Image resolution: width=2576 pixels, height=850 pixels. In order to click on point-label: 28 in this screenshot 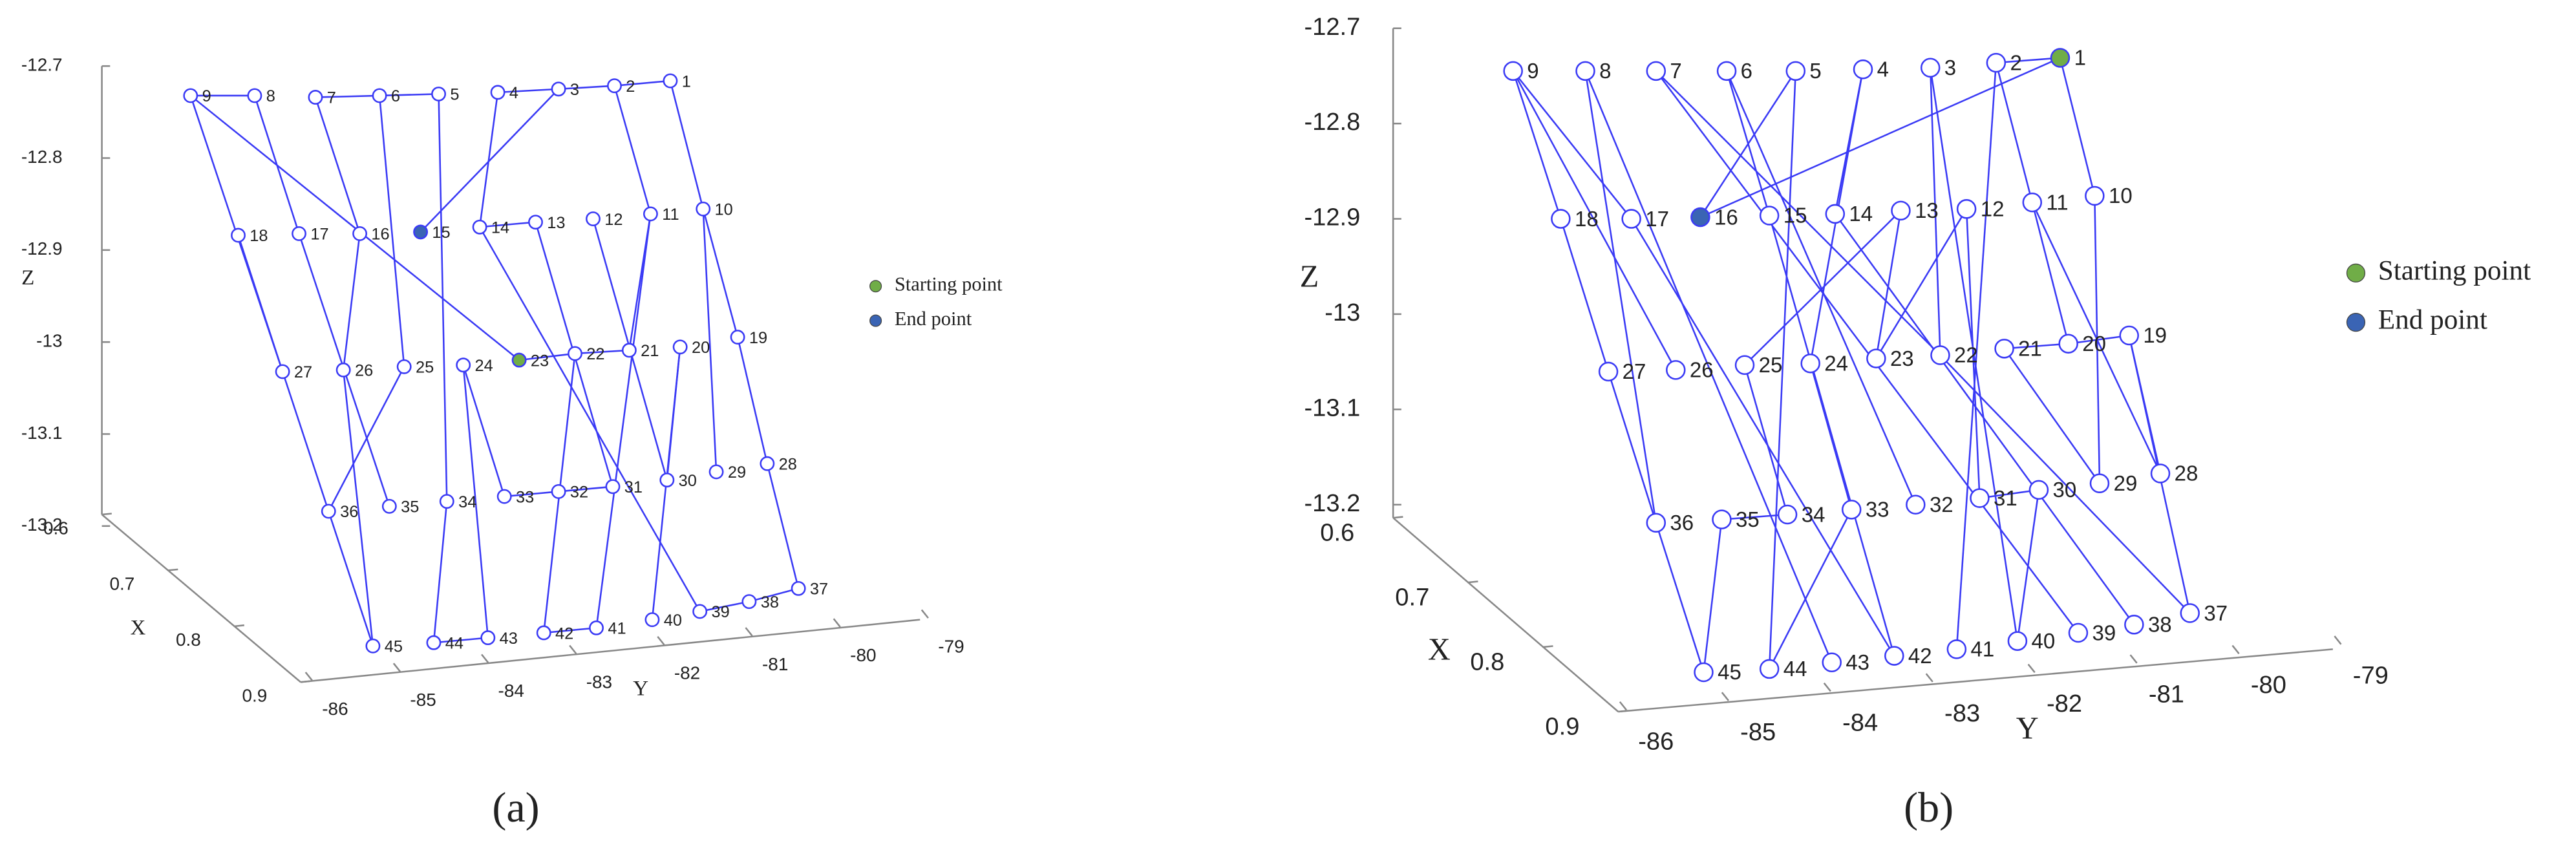, I will do `click(2186, 473)`.